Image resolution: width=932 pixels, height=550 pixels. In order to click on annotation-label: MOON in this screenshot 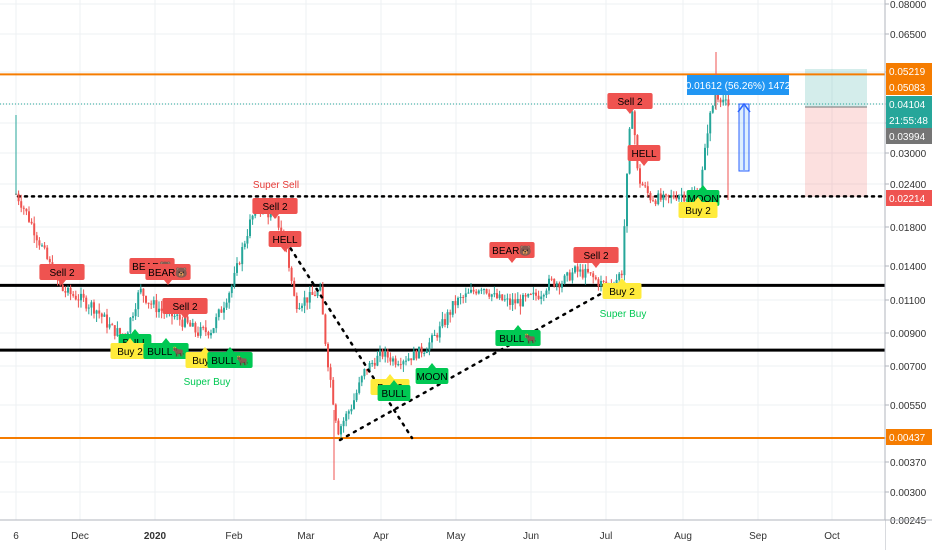, I will do `click(702, 199)`.